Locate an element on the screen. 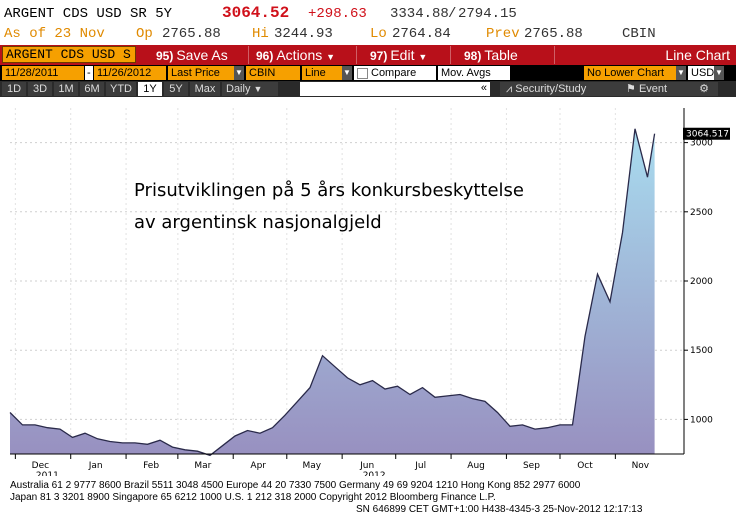 The width and height of the screenshot is (736, 527). security-search-input: « is located at coordinates (395, 89).